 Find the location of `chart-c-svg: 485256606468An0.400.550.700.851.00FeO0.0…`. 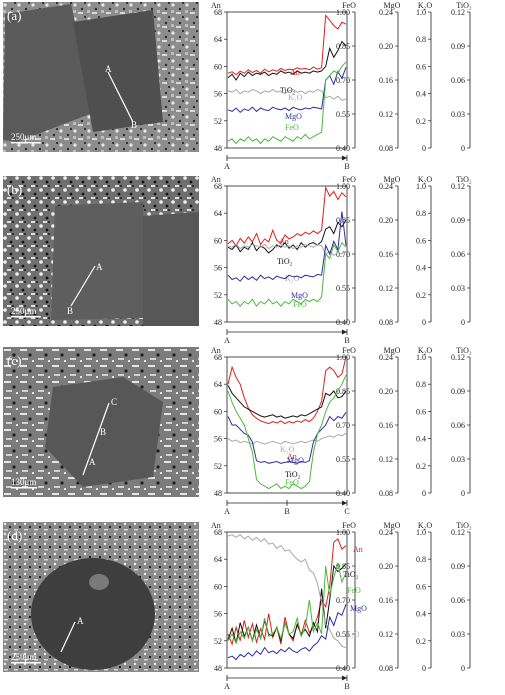

chart-c-svg: 485256606468An0.400.550.700.851.00FeO0.0… is located at coordinates (341, 431).